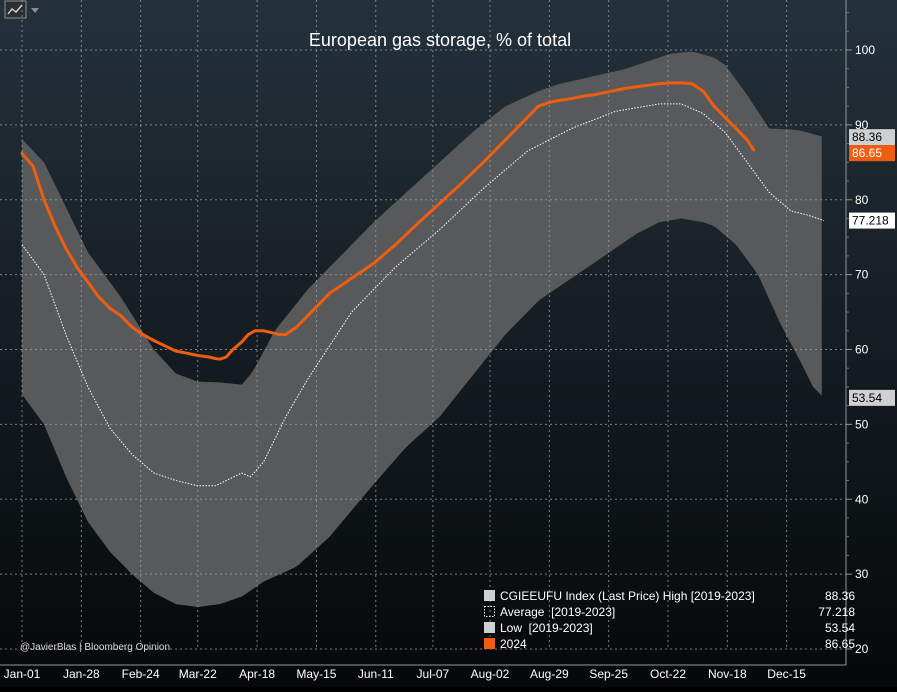 This screenshot has width=897, height=692. Describe the element at coordinates (490, 674) in the screenshot. I see `x-tick-label-8: Aug-02` at that location.